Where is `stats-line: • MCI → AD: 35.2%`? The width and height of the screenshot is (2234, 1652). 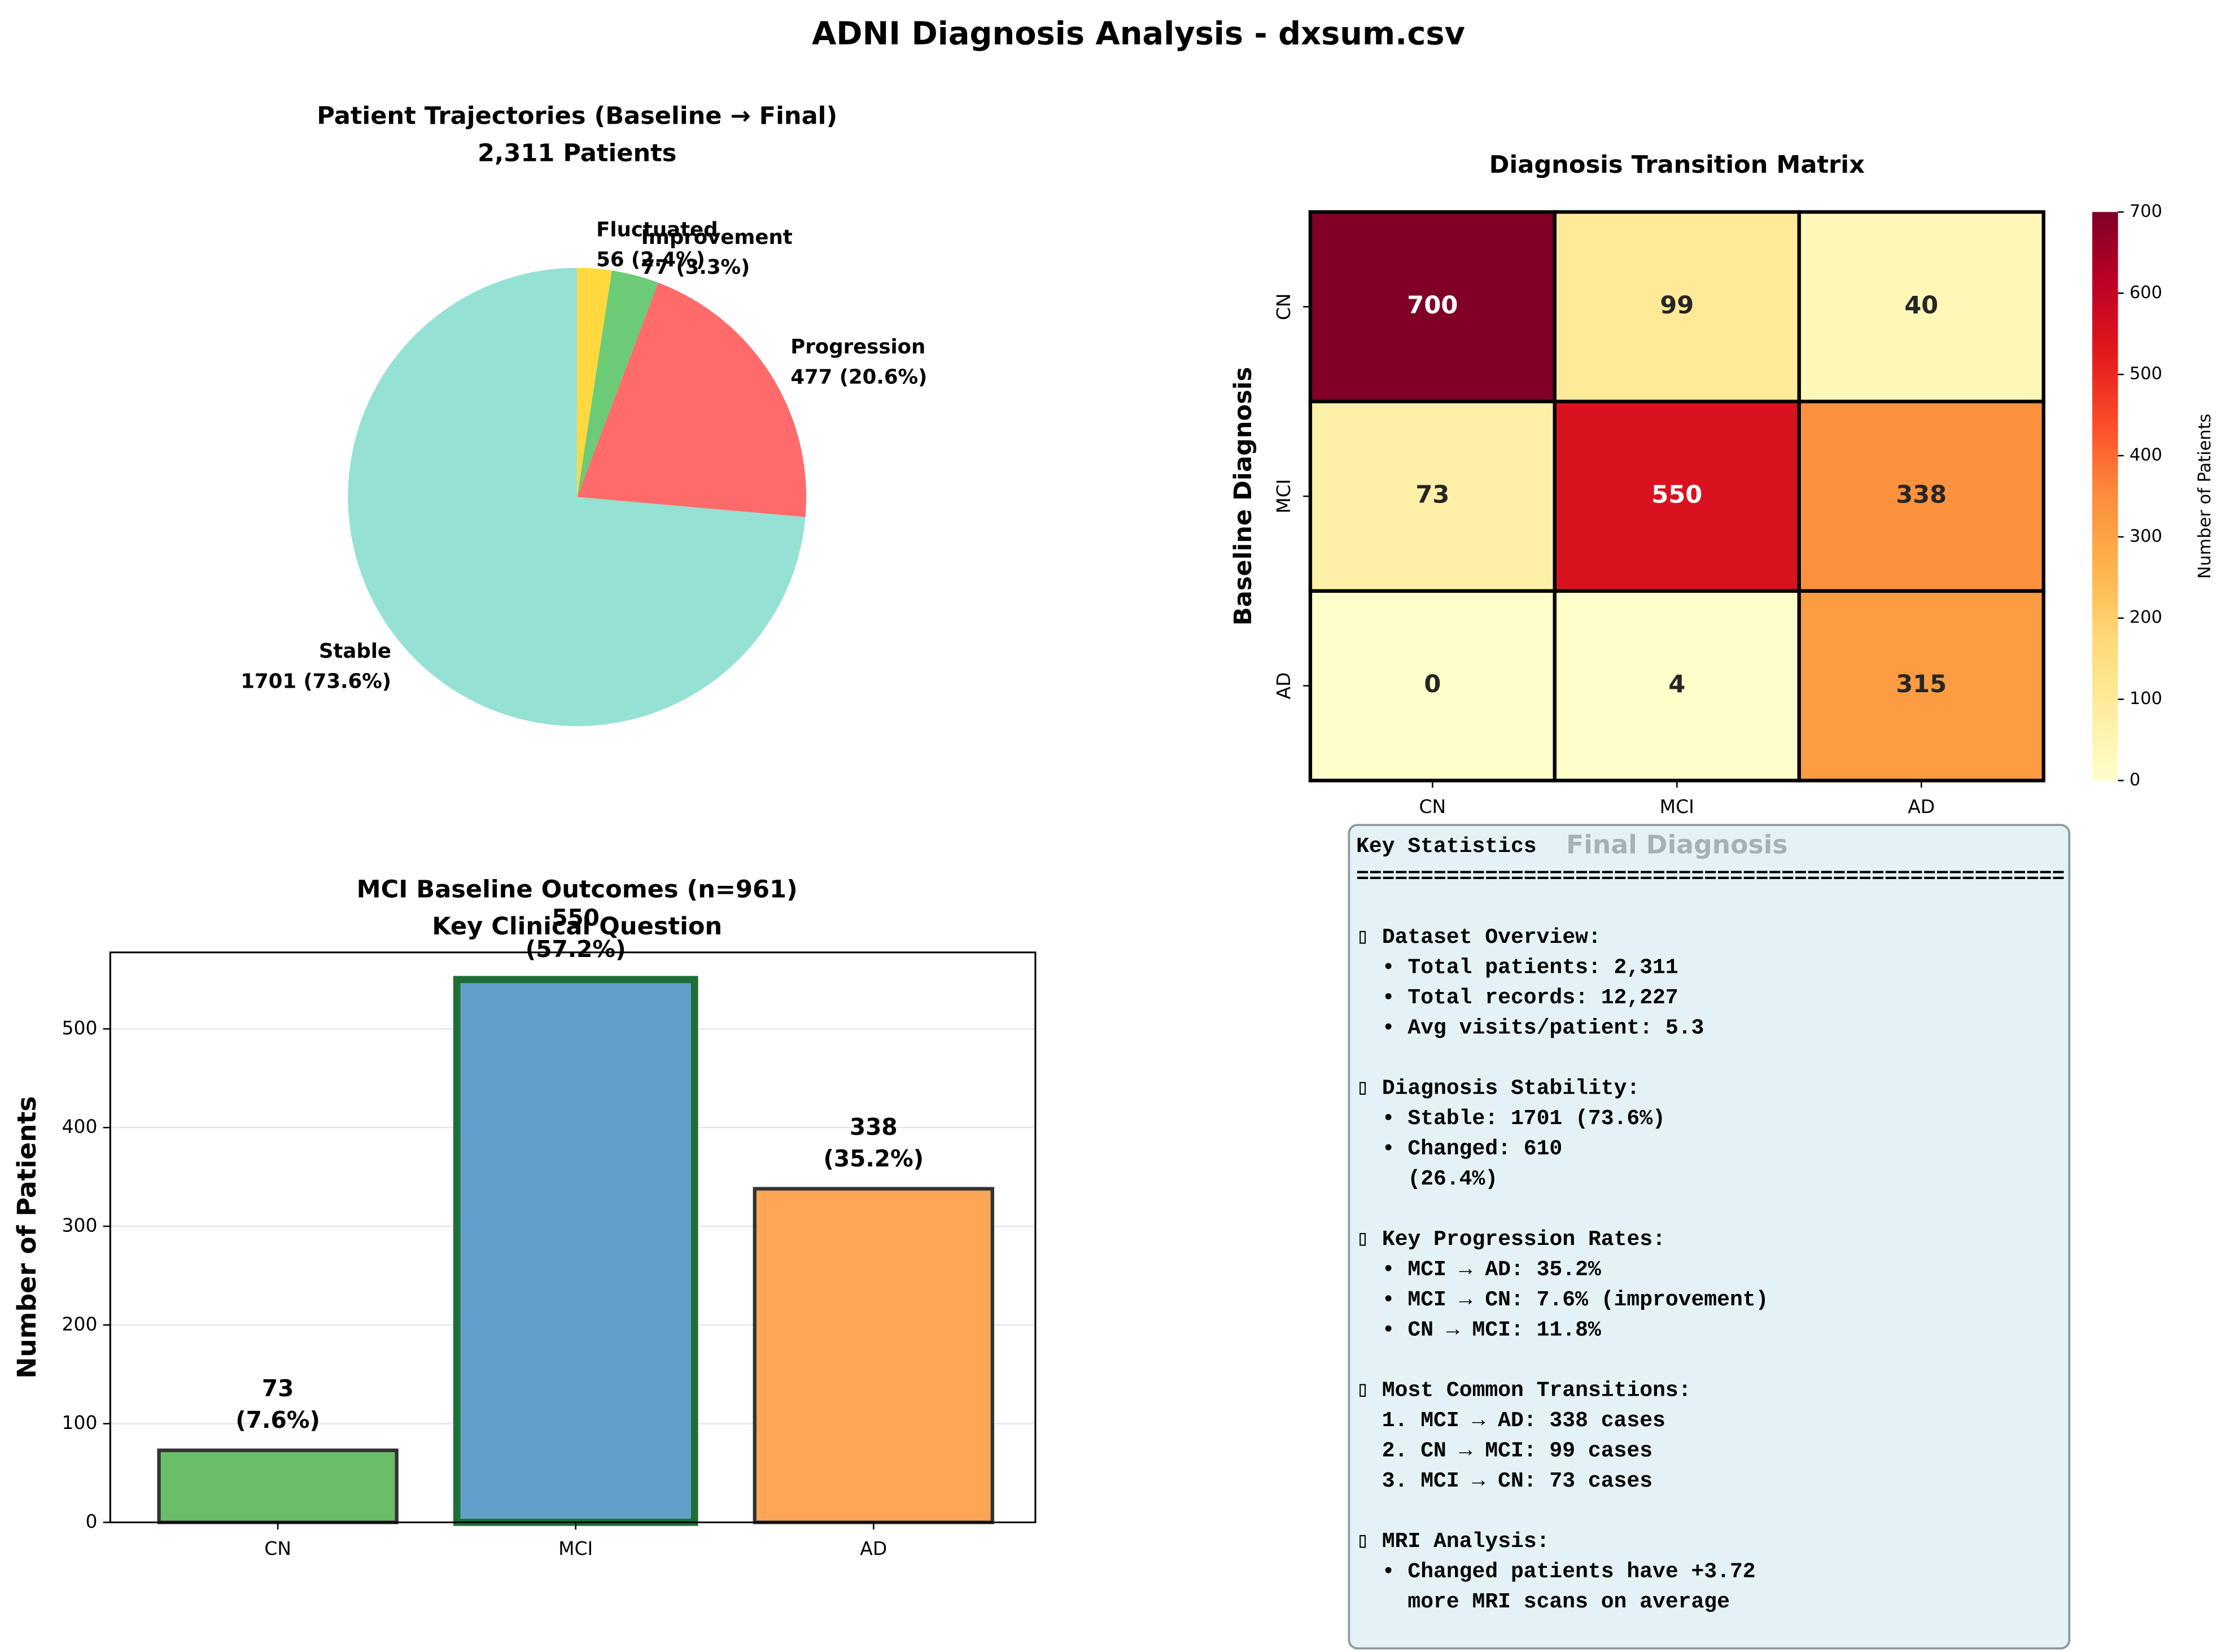
stats-line: • MCI → AD: 35.2% is located at coordinates (1478, 1269).